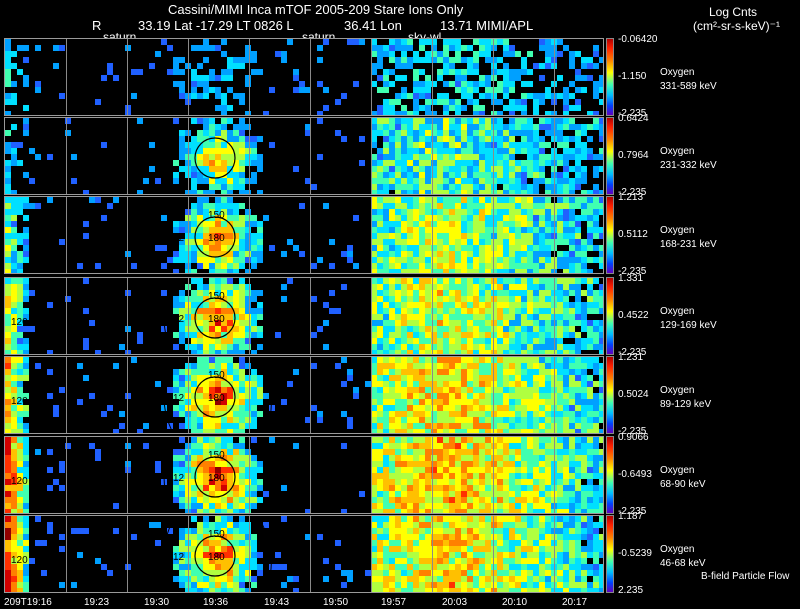 This screenshot has height=609, width=800. I want to click on contour-label-150: 150, so click(216, 215).